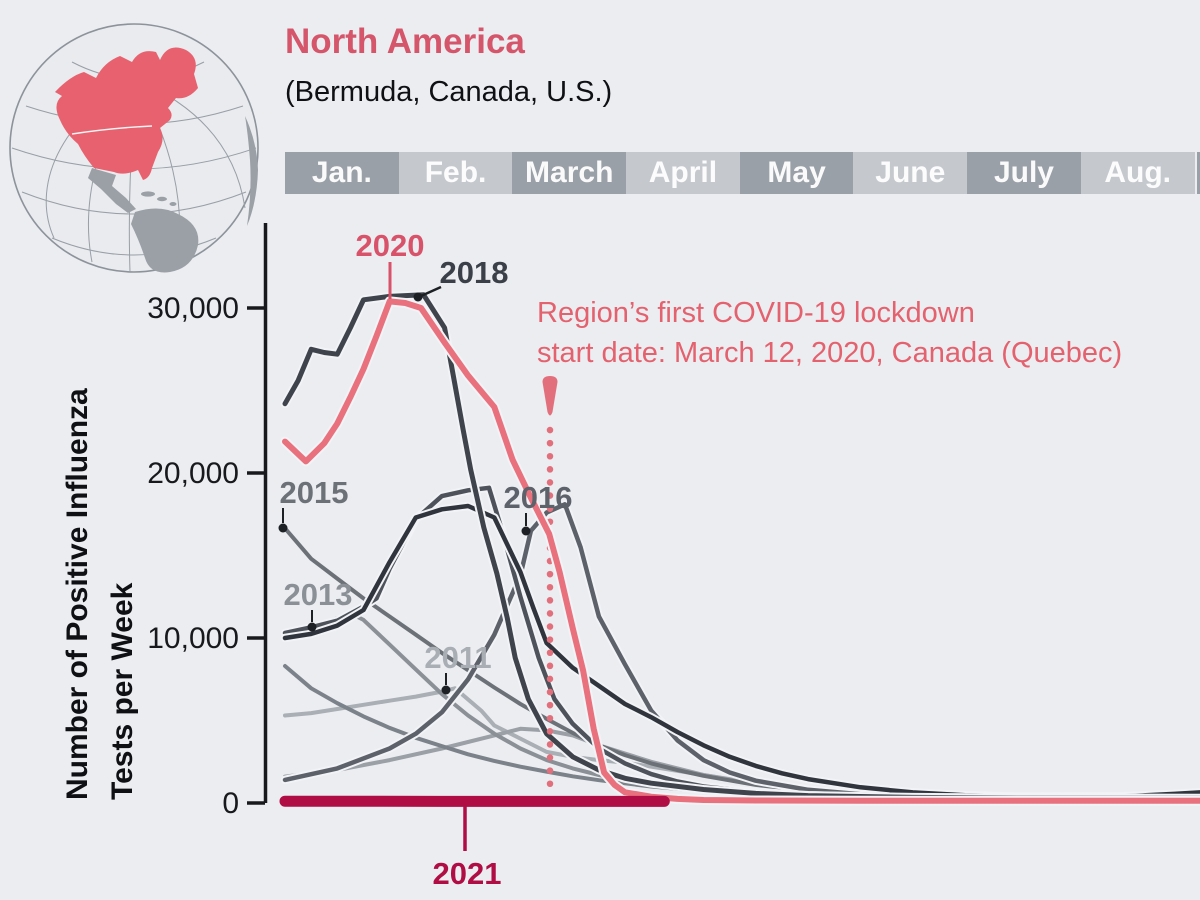 The width and height of the screenshot is (1200, 900). I want to click on map-south-america, so click(165, 240).